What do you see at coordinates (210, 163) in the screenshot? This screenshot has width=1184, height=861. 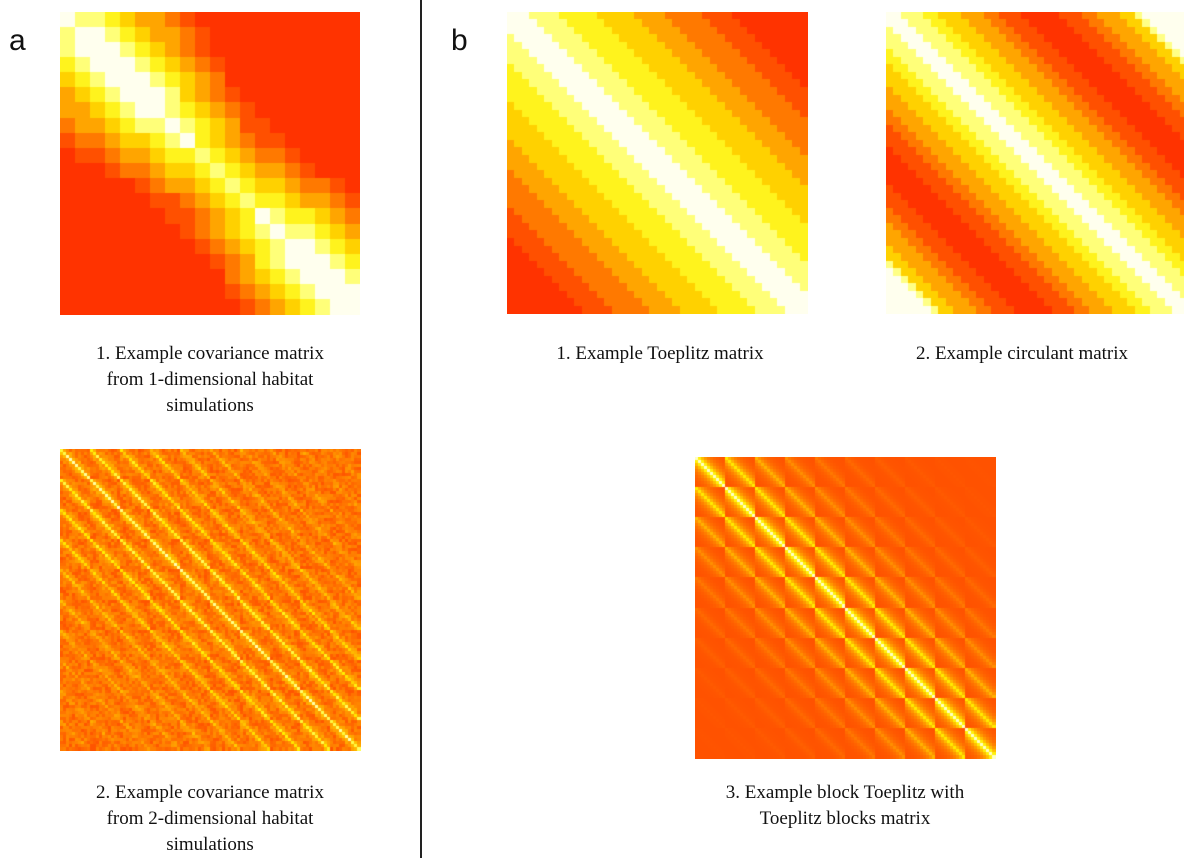 I see `covariance-matrix-1d-heatmap` at bounding box center [210, 163].